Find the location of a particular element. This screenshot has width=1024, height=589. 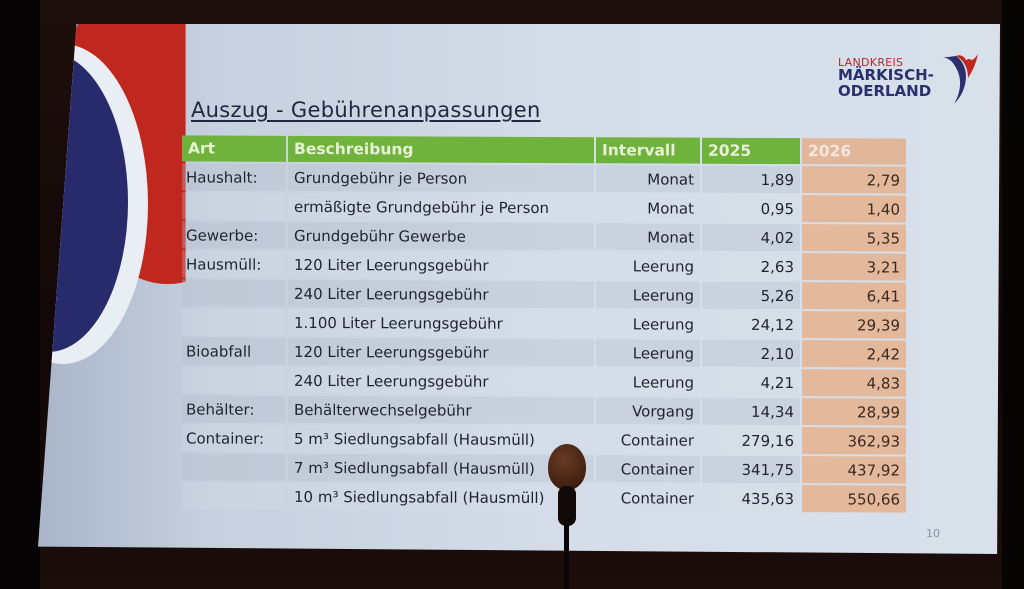

microphone-head-icon is located at coordinates (567, 467).